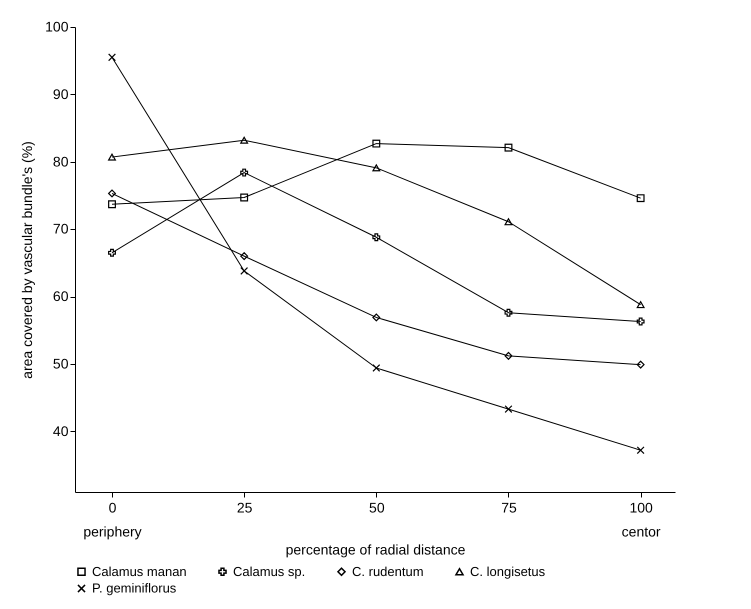  Describe the element at coordinates (508, 571) in the screenshot. I see `legend-label: C. longisetus` at that location.